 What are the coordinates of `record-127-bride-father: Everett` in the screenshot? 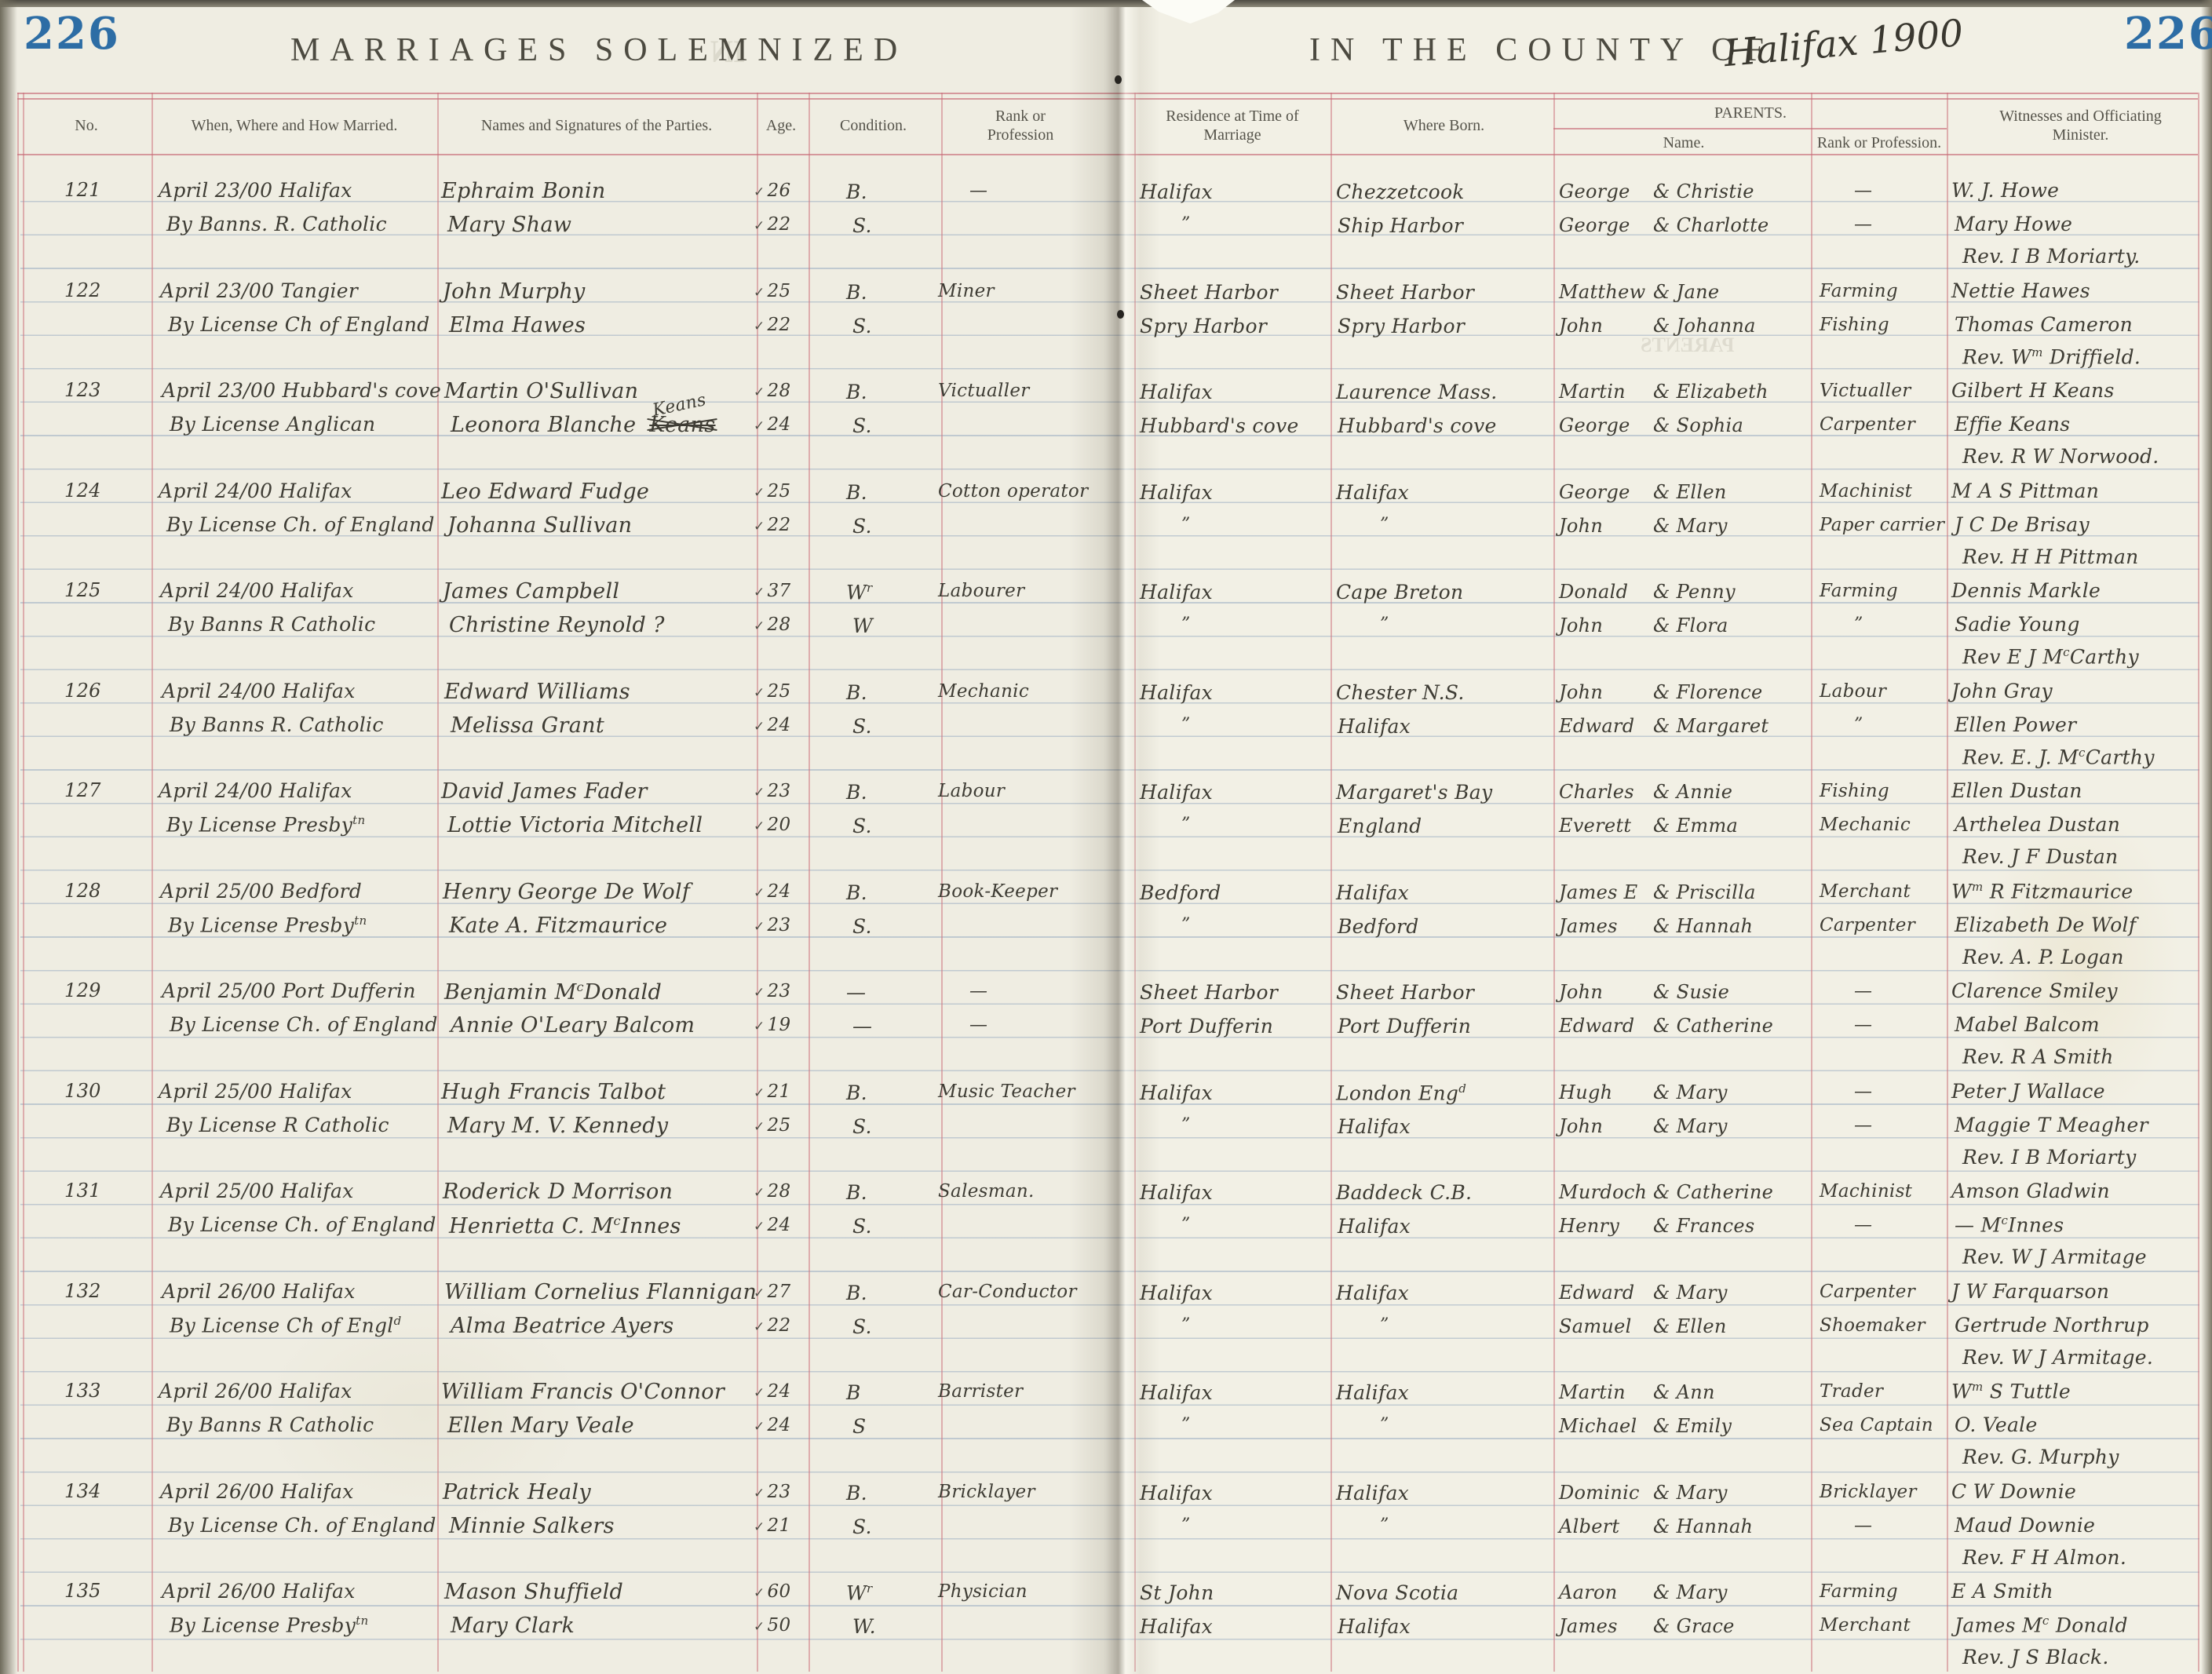 It's located at (1595, 826).